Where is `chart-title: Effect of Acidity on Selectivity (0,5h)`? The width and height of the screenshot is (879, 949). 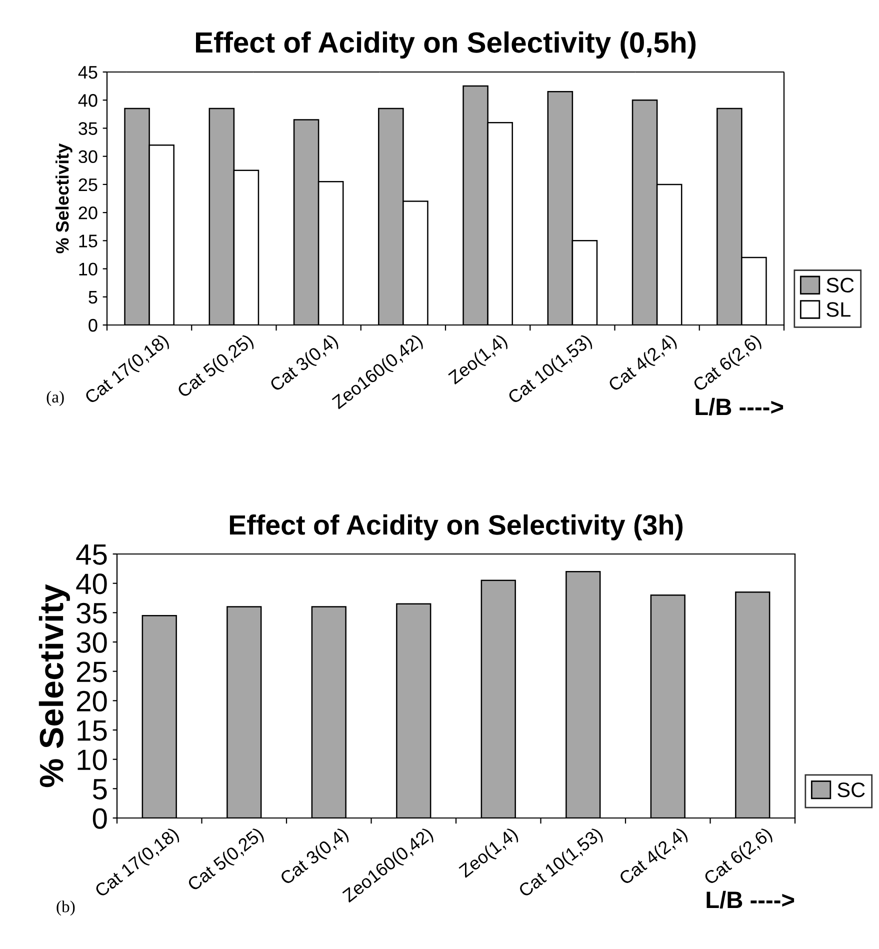 chart-title: Effect of Acidity on Selectivity (0,5h) is located at coordinates (446, 45).